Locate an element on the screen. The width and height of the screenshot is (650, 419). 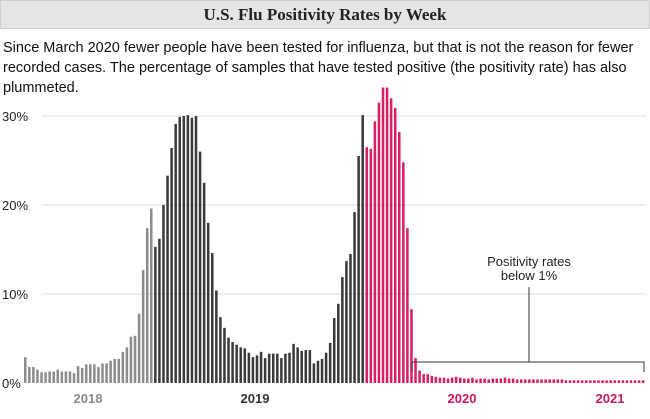
annotation: Positivity rates below 1% is located at coordinates (528, 313).